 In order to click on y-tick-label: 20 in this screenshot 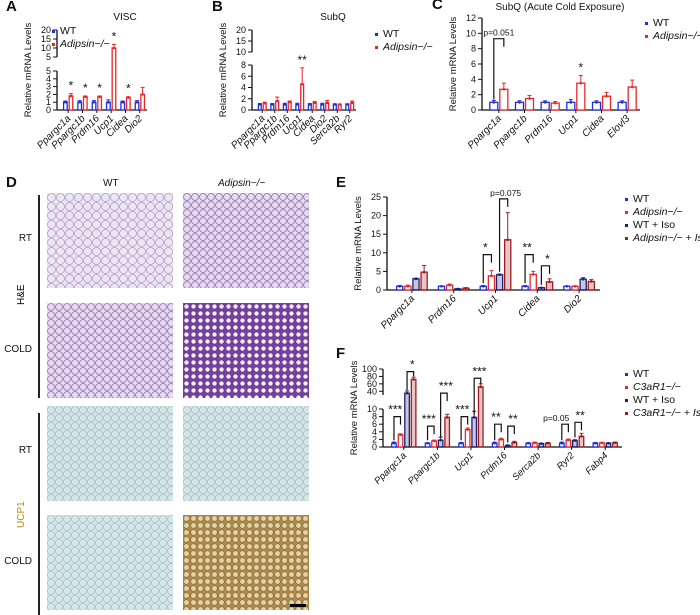, I will do `click(46, 30)`.